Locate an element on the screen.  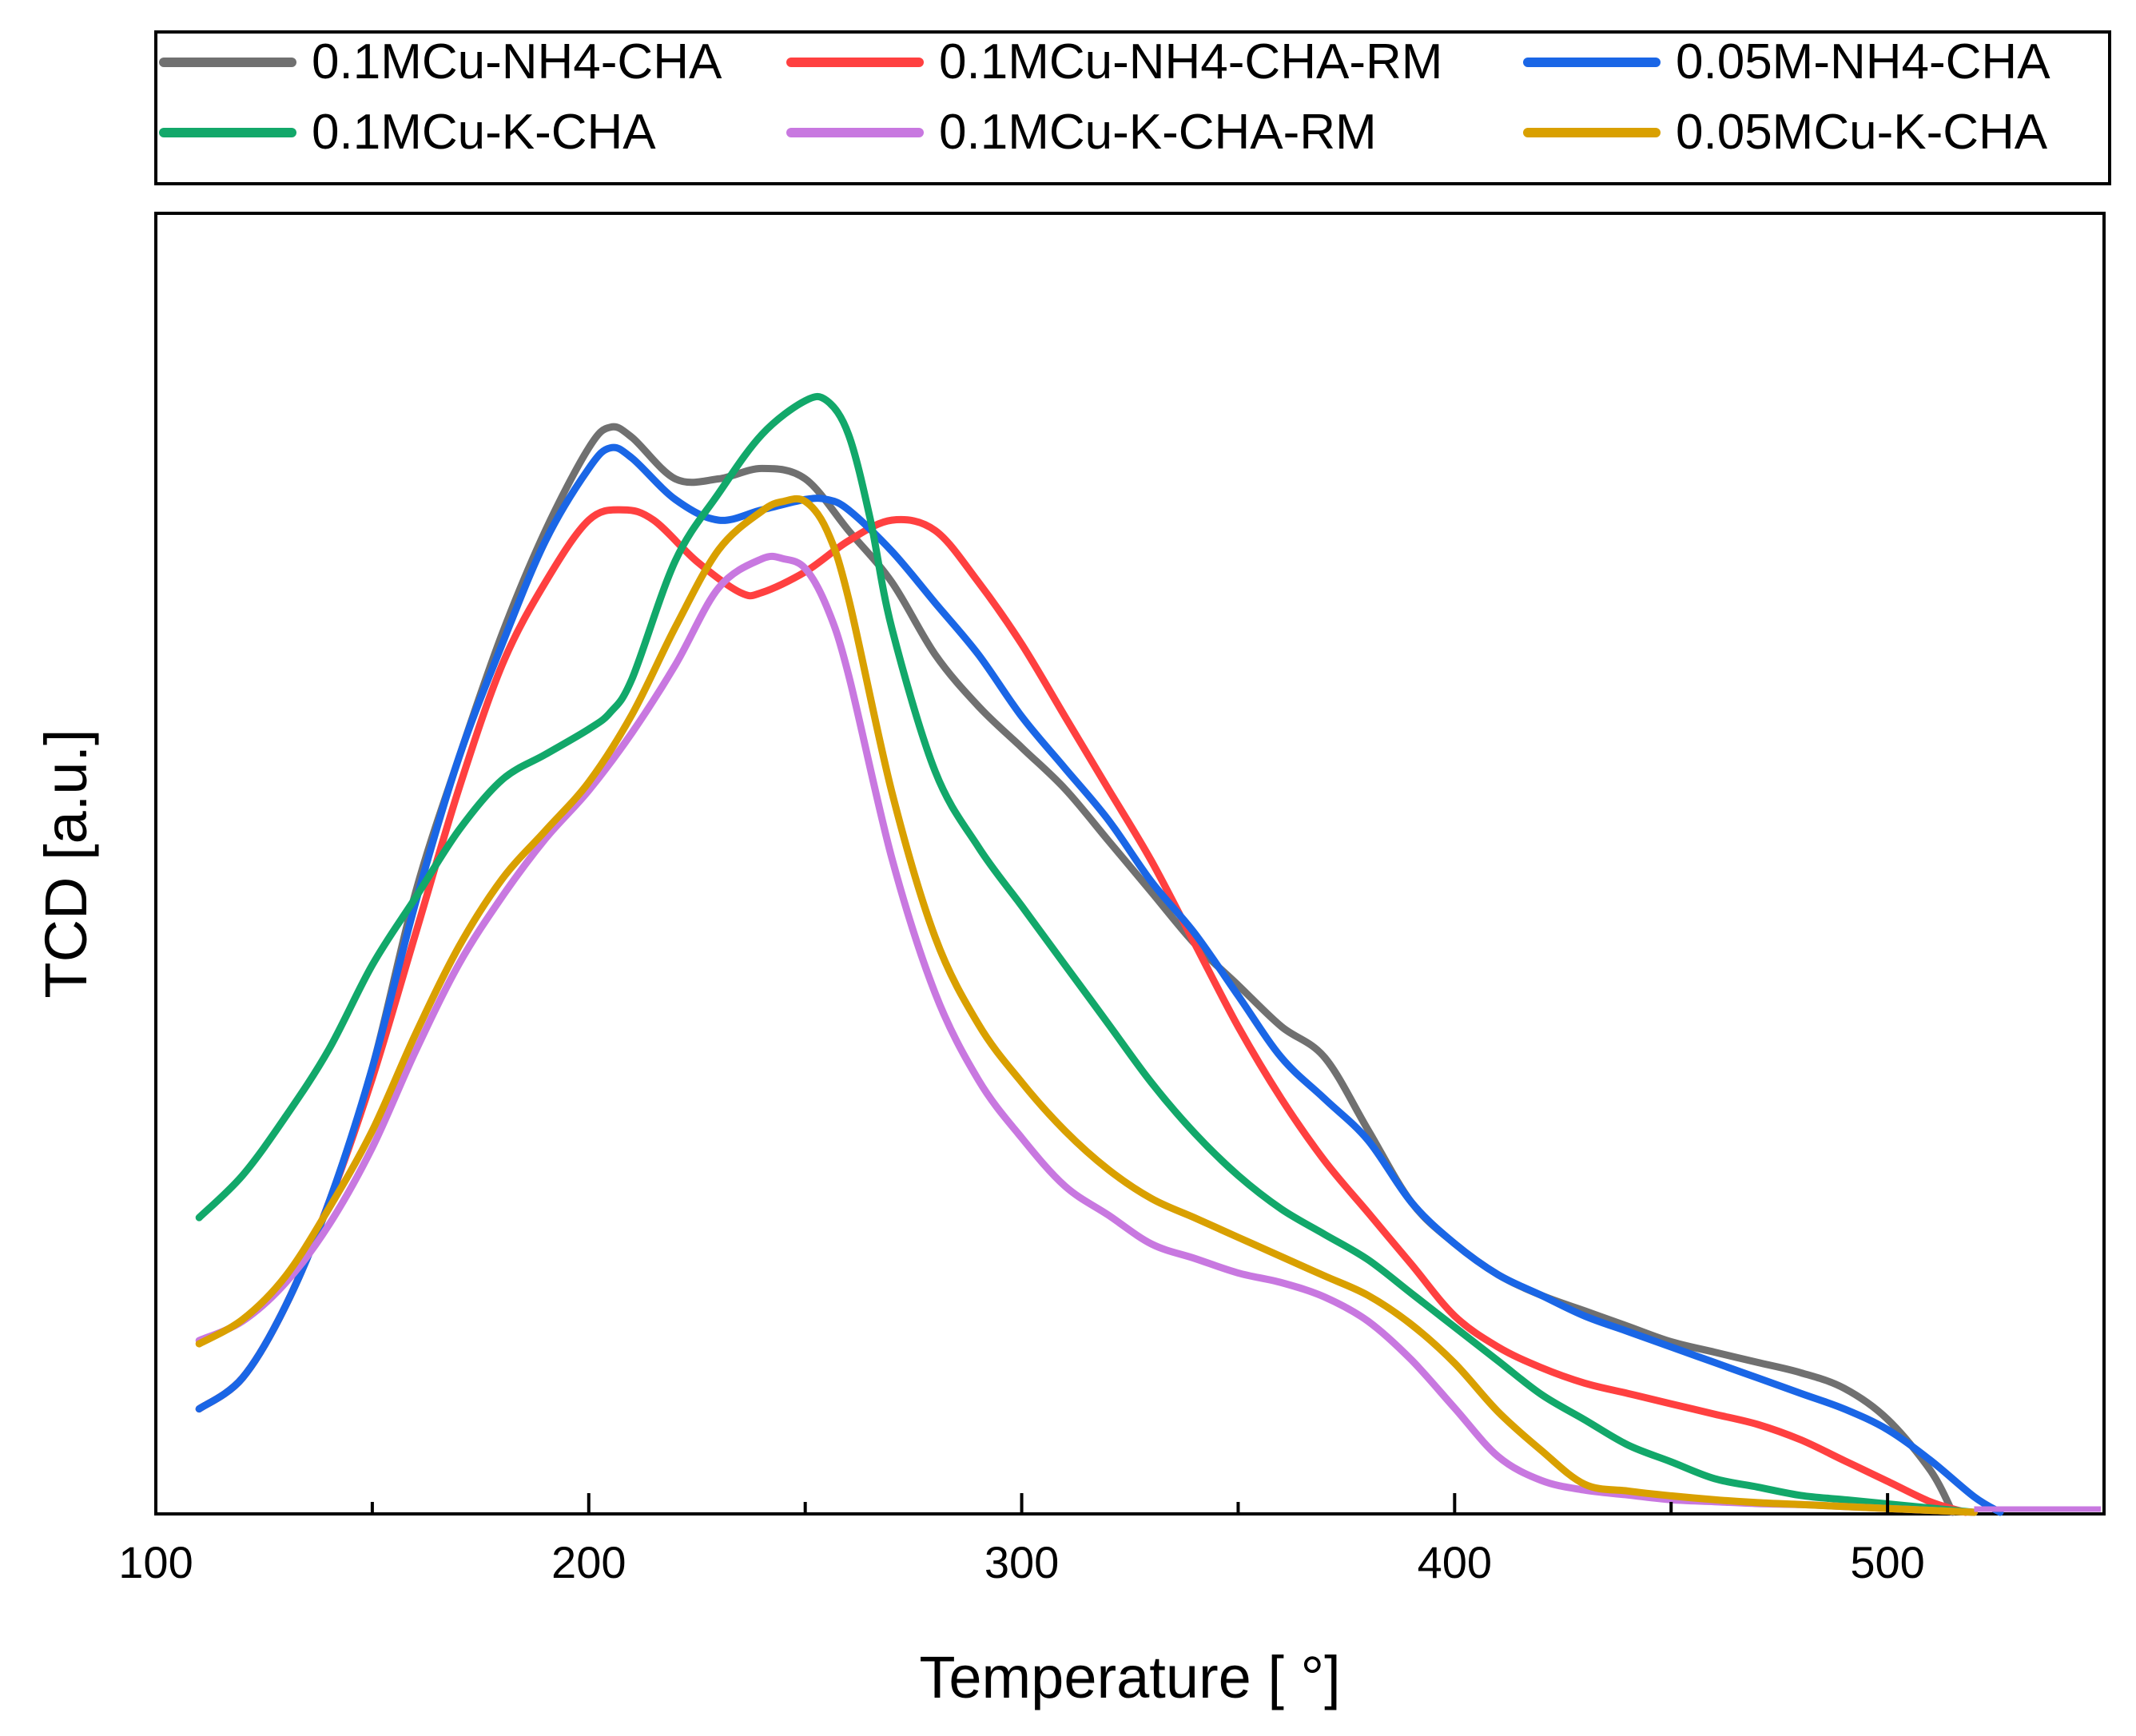
legend-label-3: 0.05M-NH4-CHA is located at coordinates (1863, 61).